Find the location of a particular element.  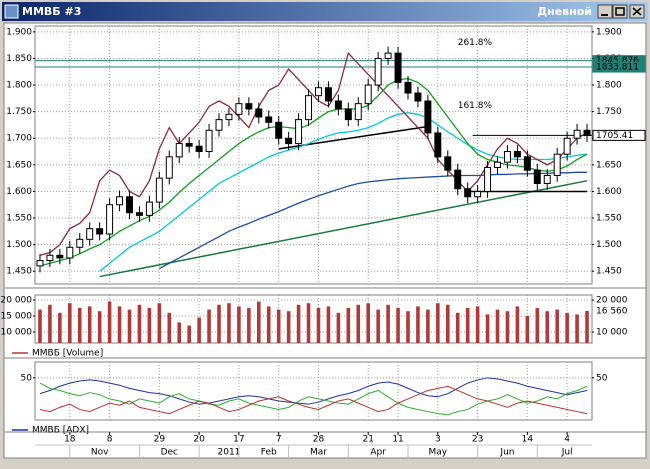

x-tick-label: 8 is located at coordinates (110, 440).